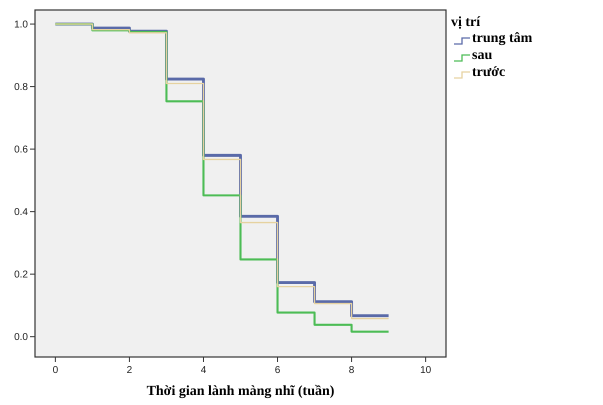 This screenshot has width=603, height=405. Describe the element at coordinates (502, 38) in the screenshot. I see `legend-label: trung tâm` at that location.